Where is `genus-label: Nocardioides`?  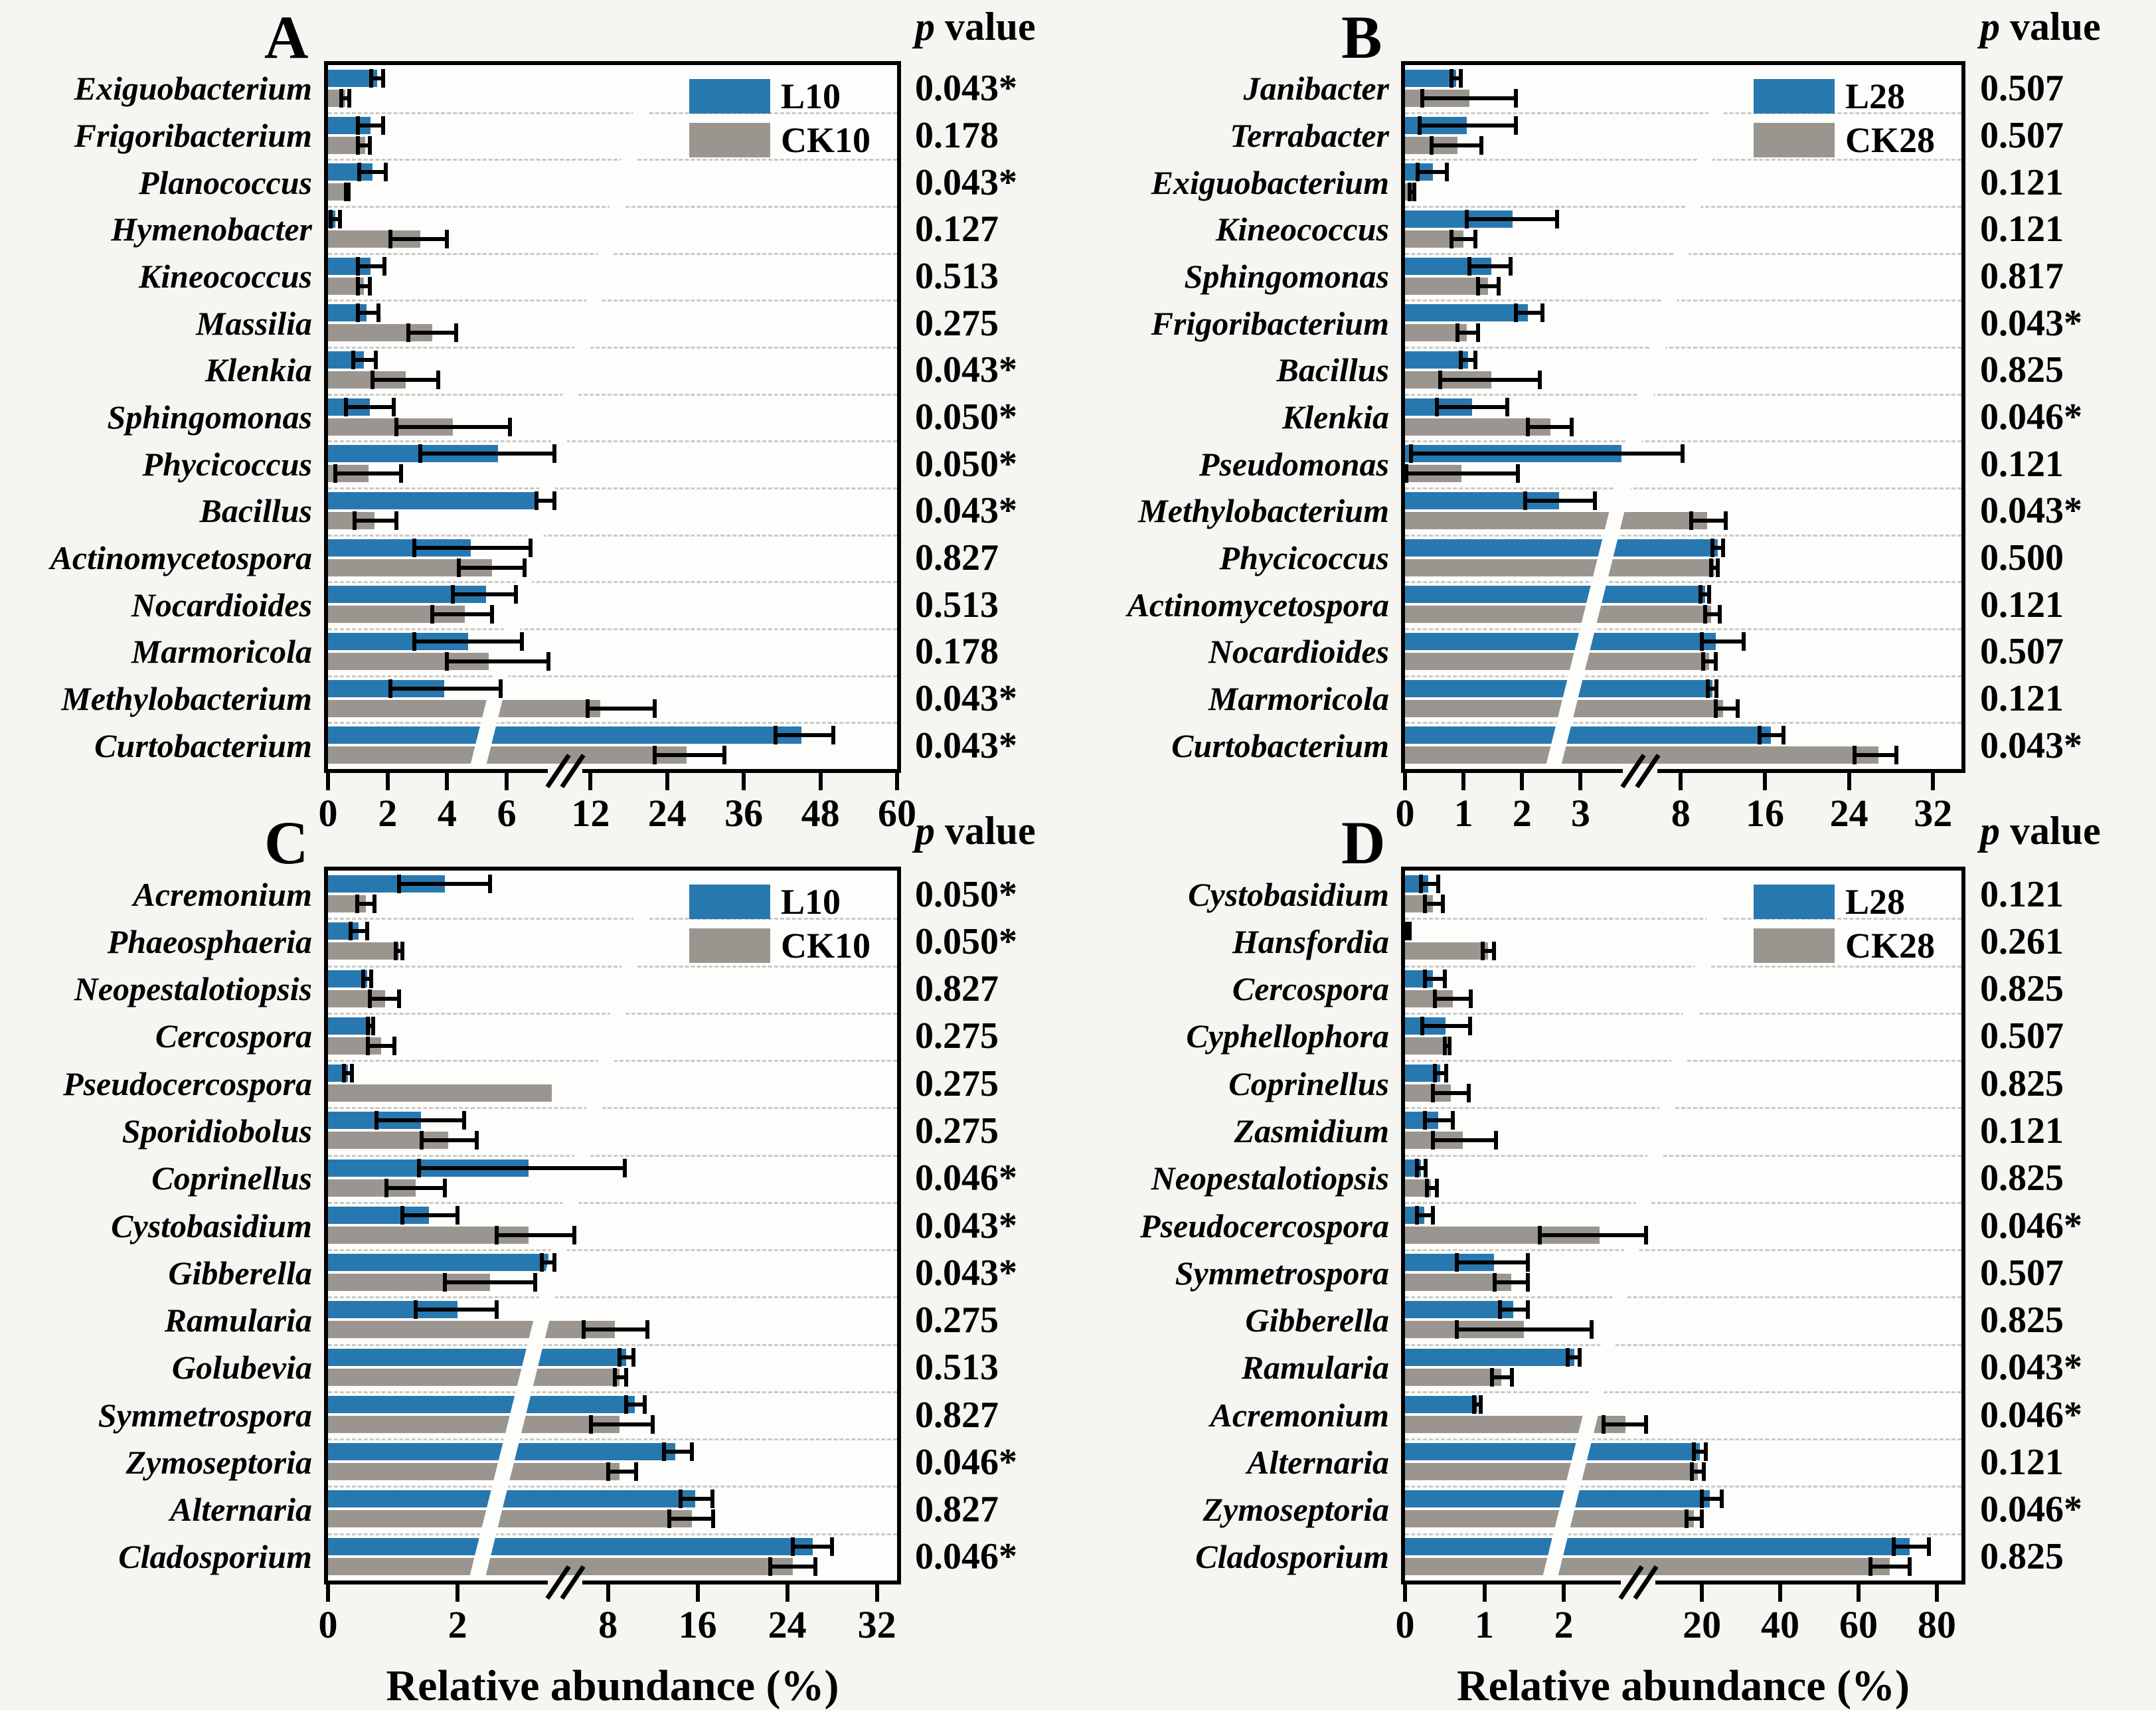 genus-label: Nocardioides is located at coordinates (1298, 652).